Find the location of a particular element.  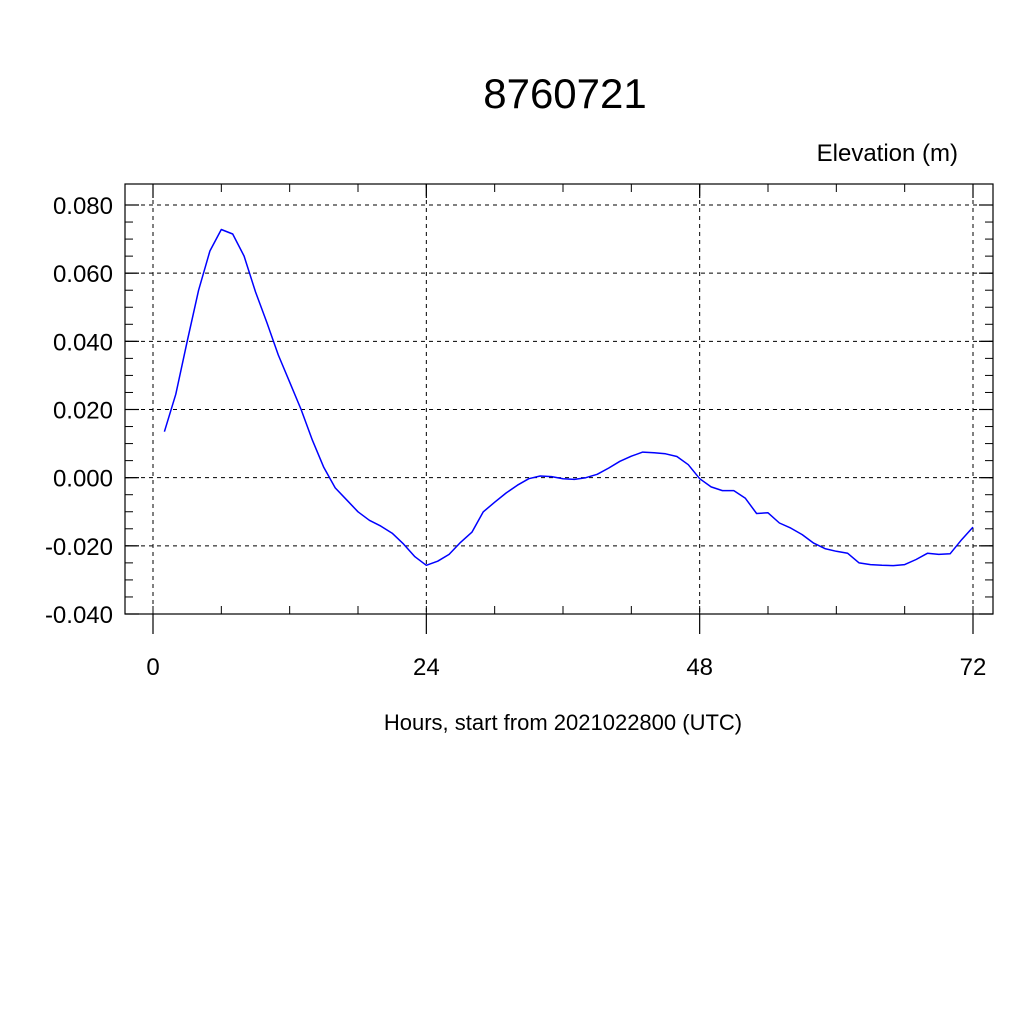

x-tick-label: 72 is located at coordinates (973, 667).